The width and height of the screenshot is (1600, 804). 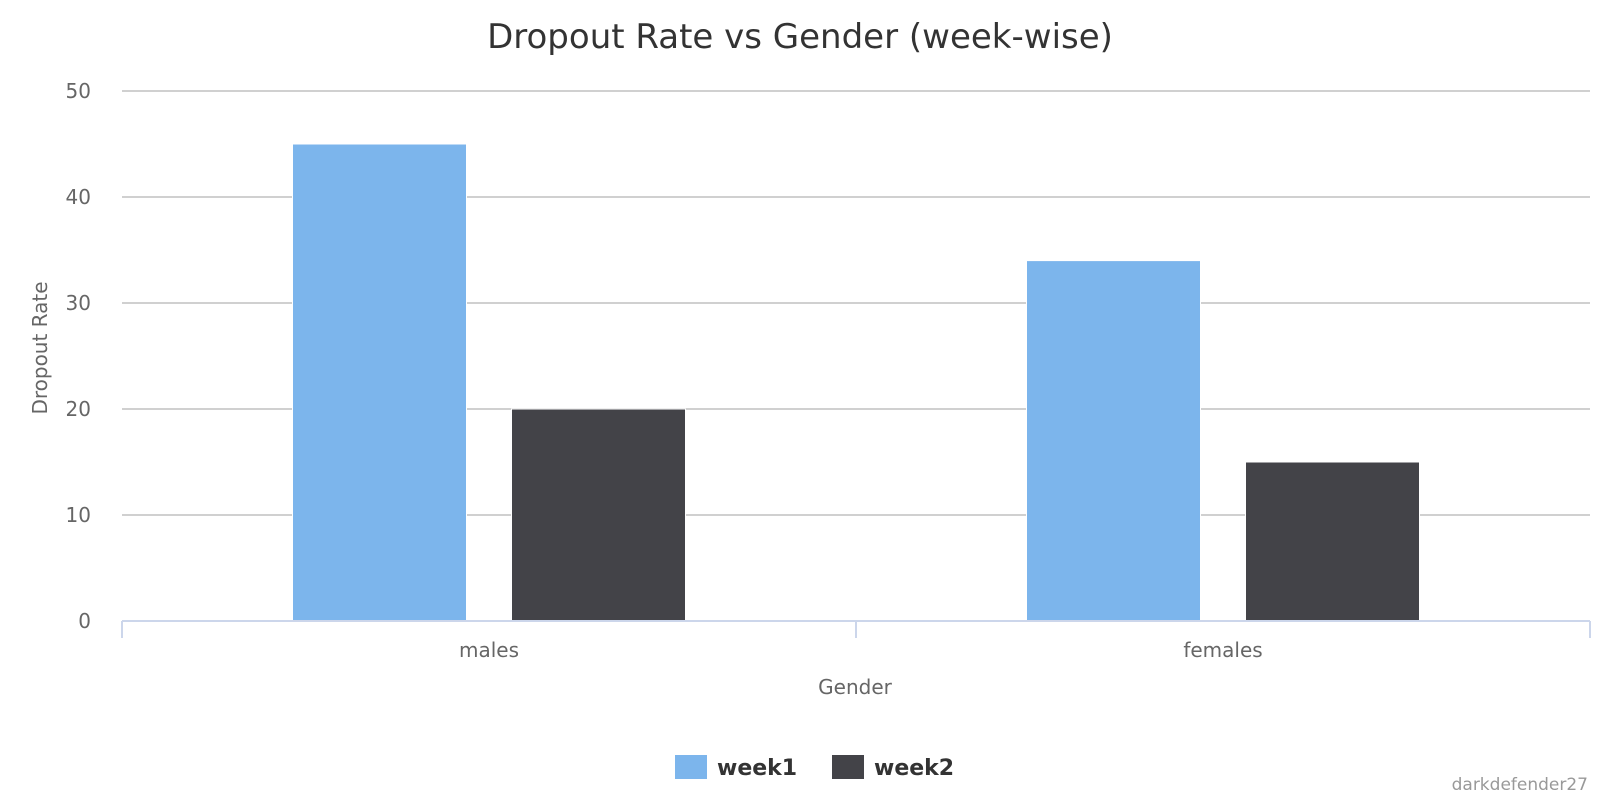 I want to click on bar-week2-females, so click(x=1332, y=541).